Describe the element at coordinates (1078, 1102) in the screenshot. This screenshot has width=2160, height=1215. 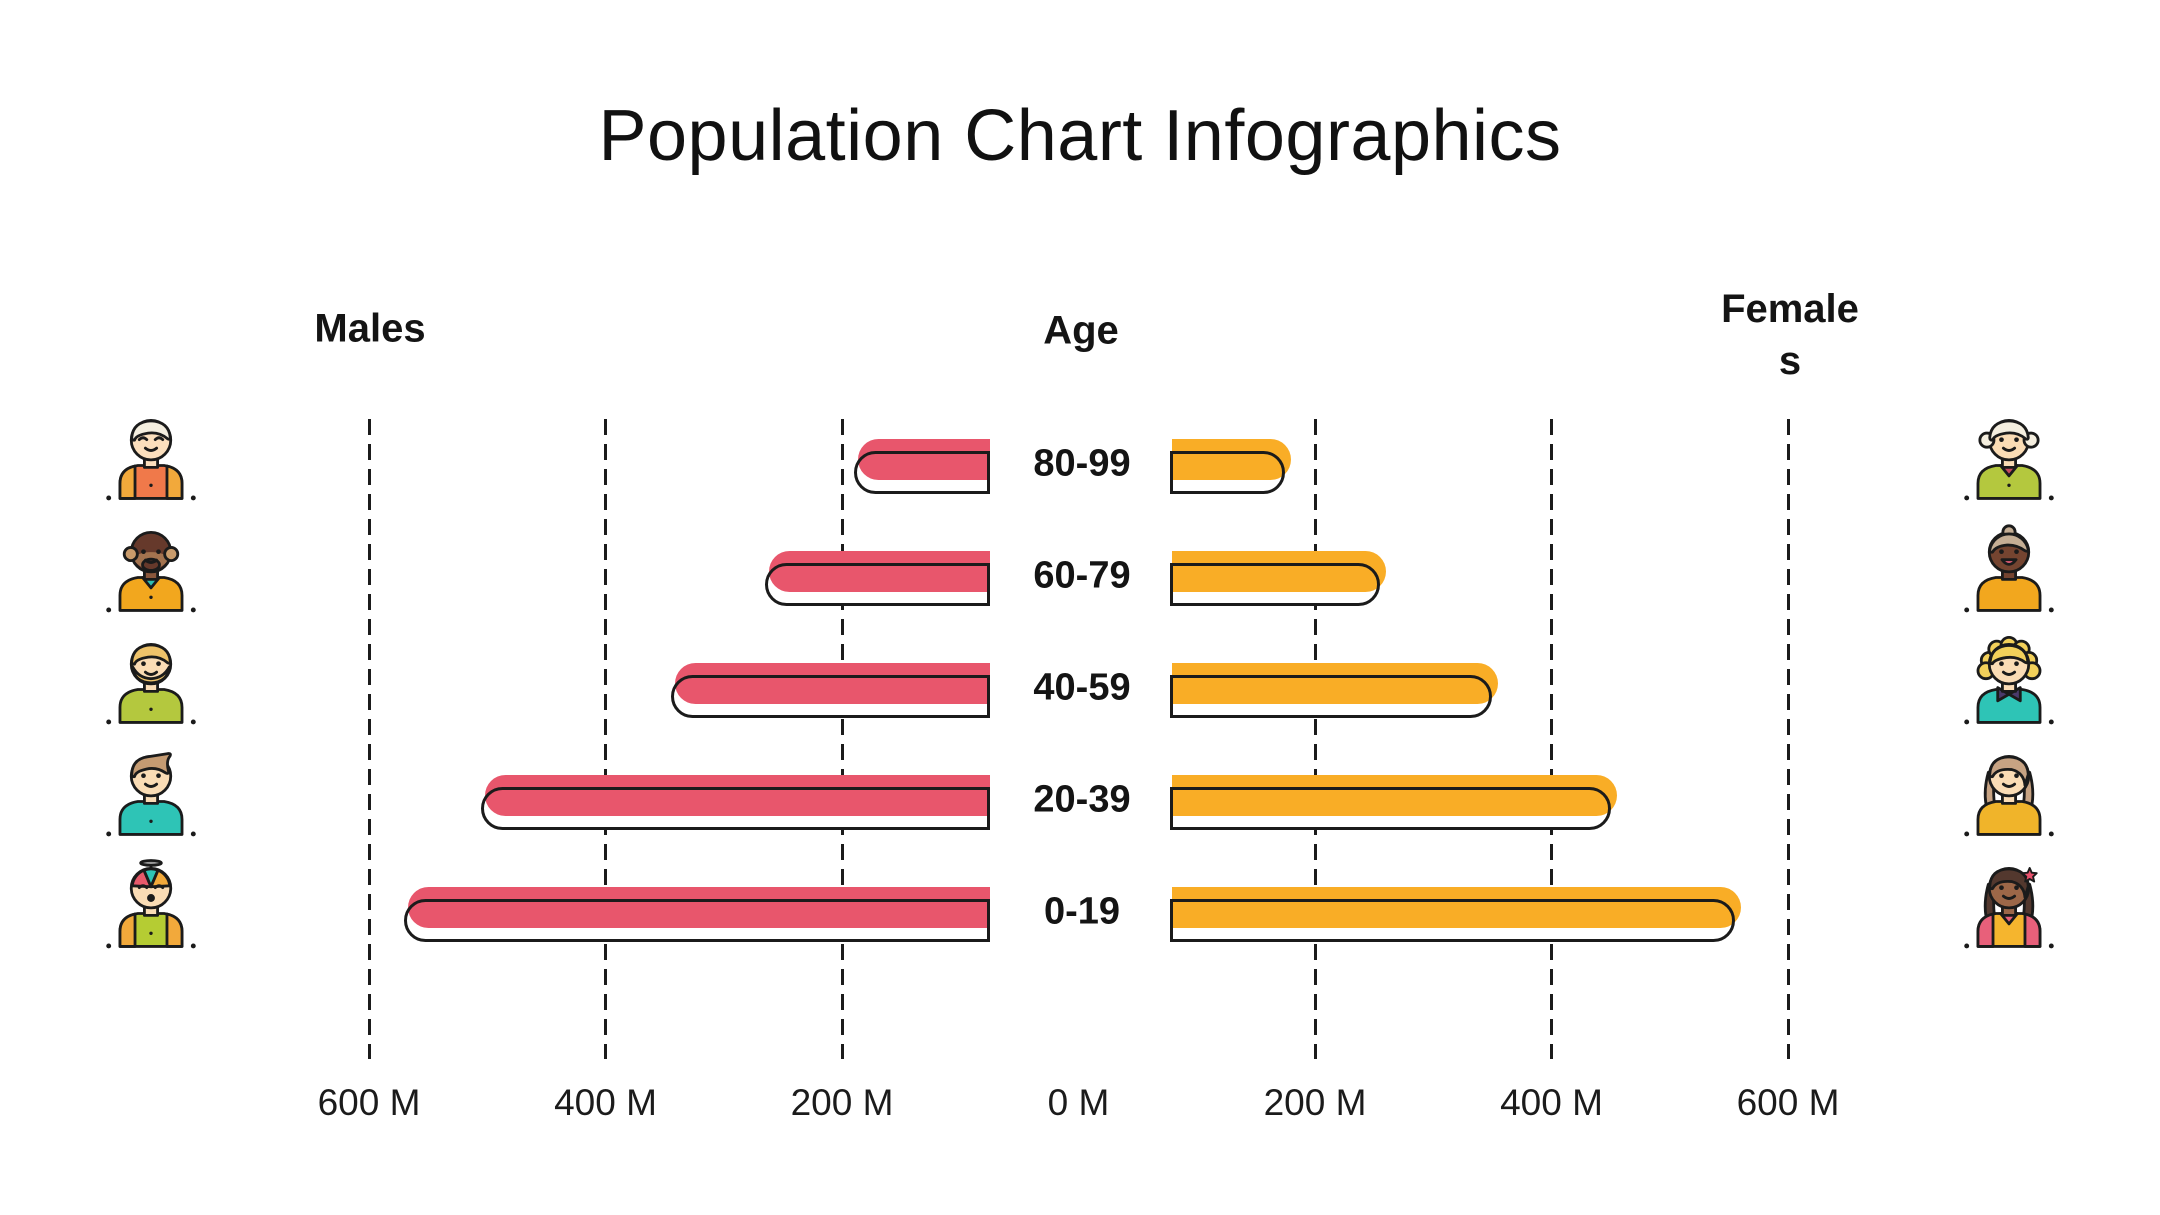
I see `axis-tick-label: 0 M` at that location.